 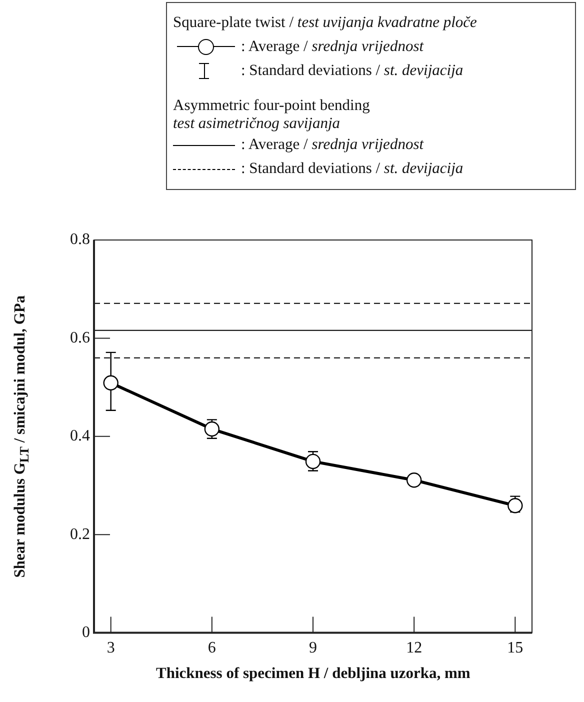 I want to click on y-tick-label: 0.4, so click(x=80, y=436).